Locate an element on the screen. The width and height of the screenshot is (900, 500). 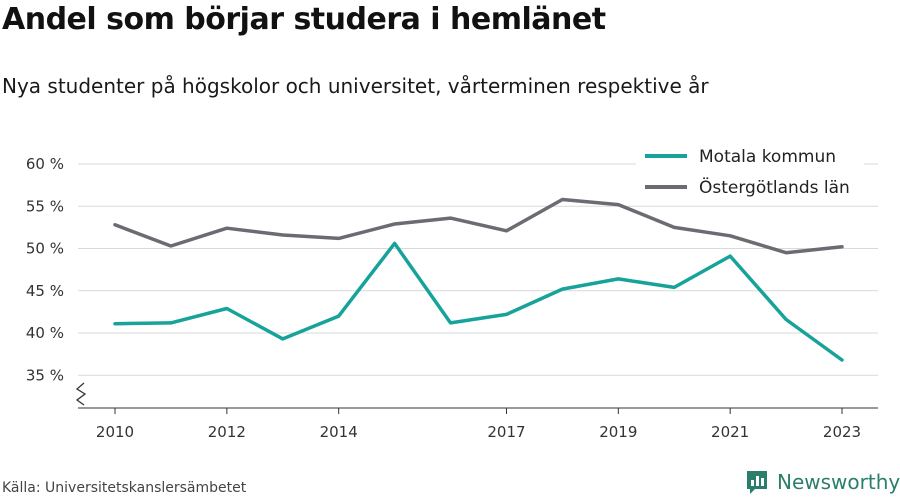
y-tick-label: 40 % is located at coordinates (45, 333).